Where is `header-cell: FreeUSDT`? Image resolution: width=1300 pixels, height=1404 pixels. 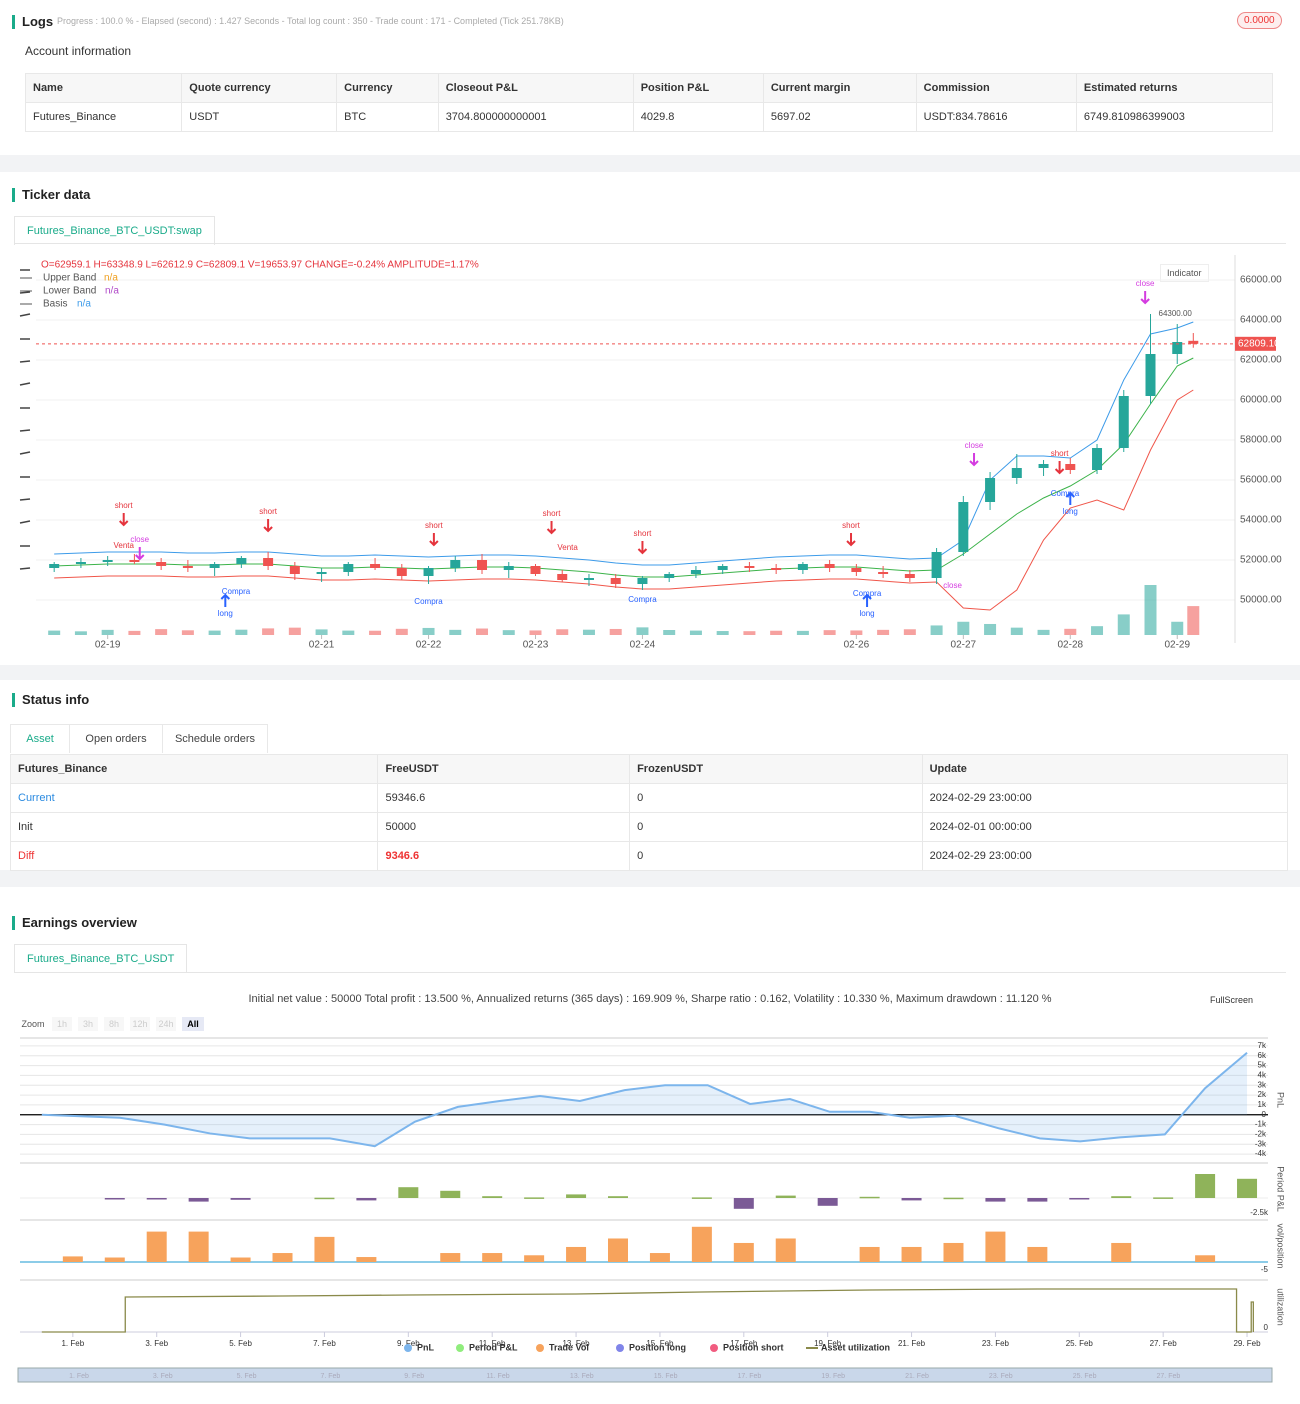
header-cell: FreeUSDT is located at coordinates (504, 769).